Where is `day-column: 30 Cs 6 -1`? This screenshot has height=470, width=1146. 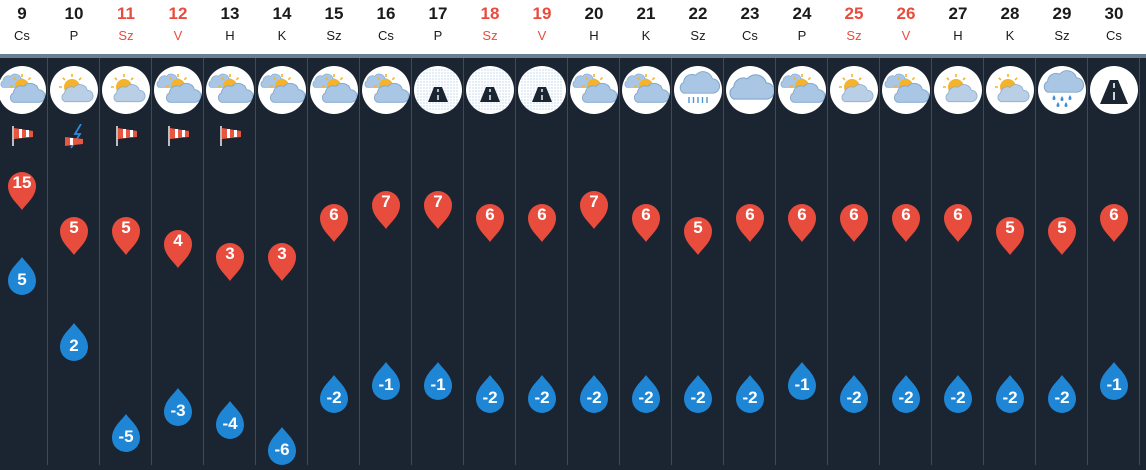
day-column: 30 Cs 6 -1 is located at coordinates (1114, 232).